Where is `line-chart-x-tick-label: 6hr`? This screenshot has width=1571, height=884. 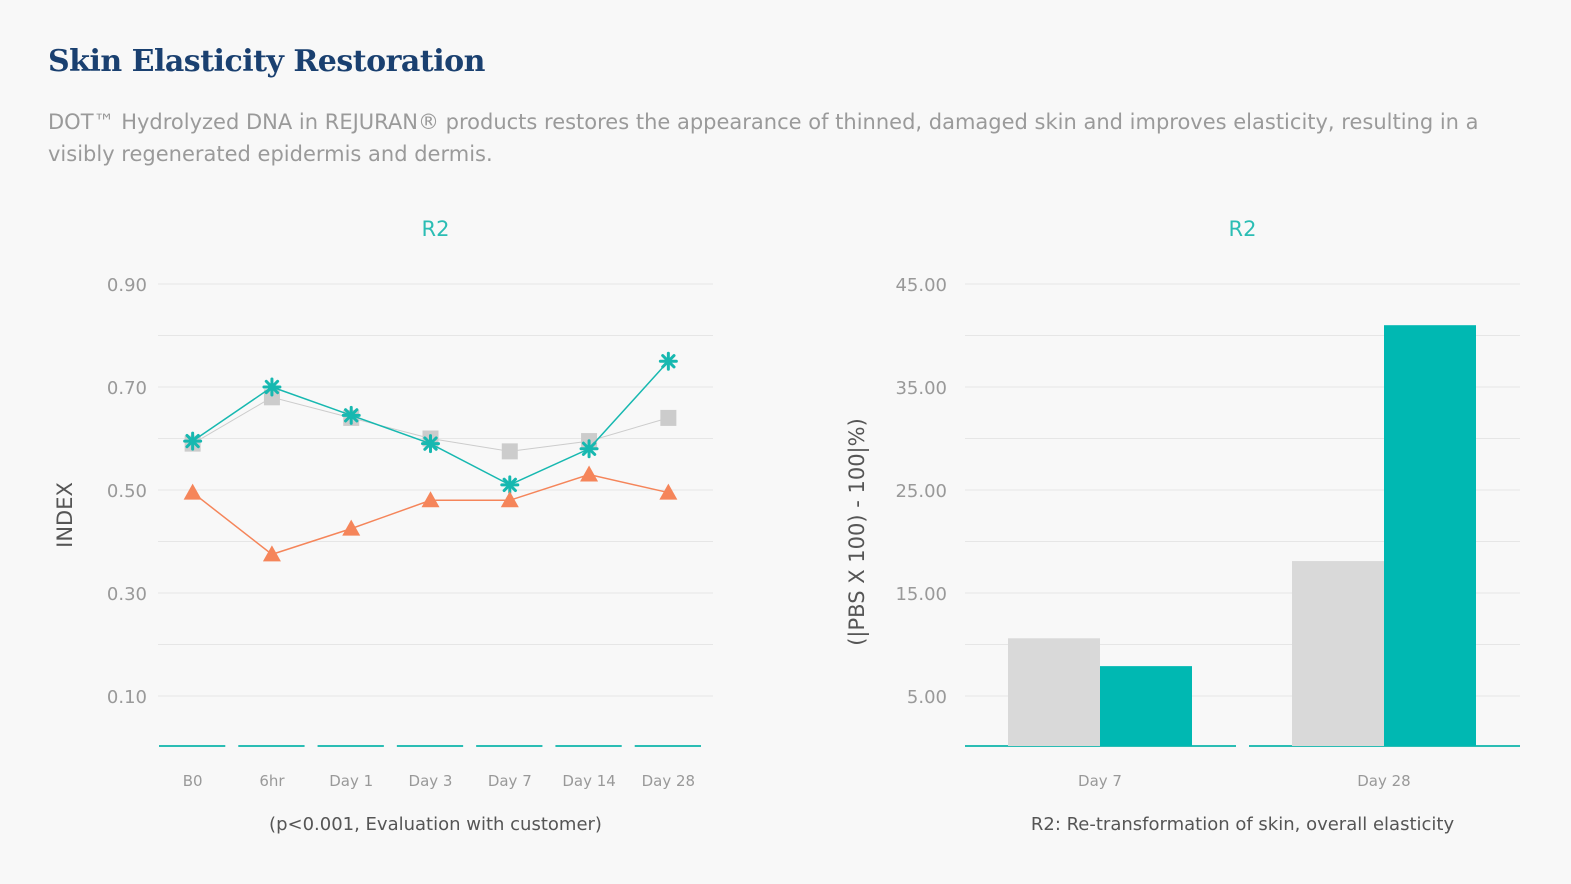 line-chart-x-tick-label: 6hr is located at coordinates (272, 781).